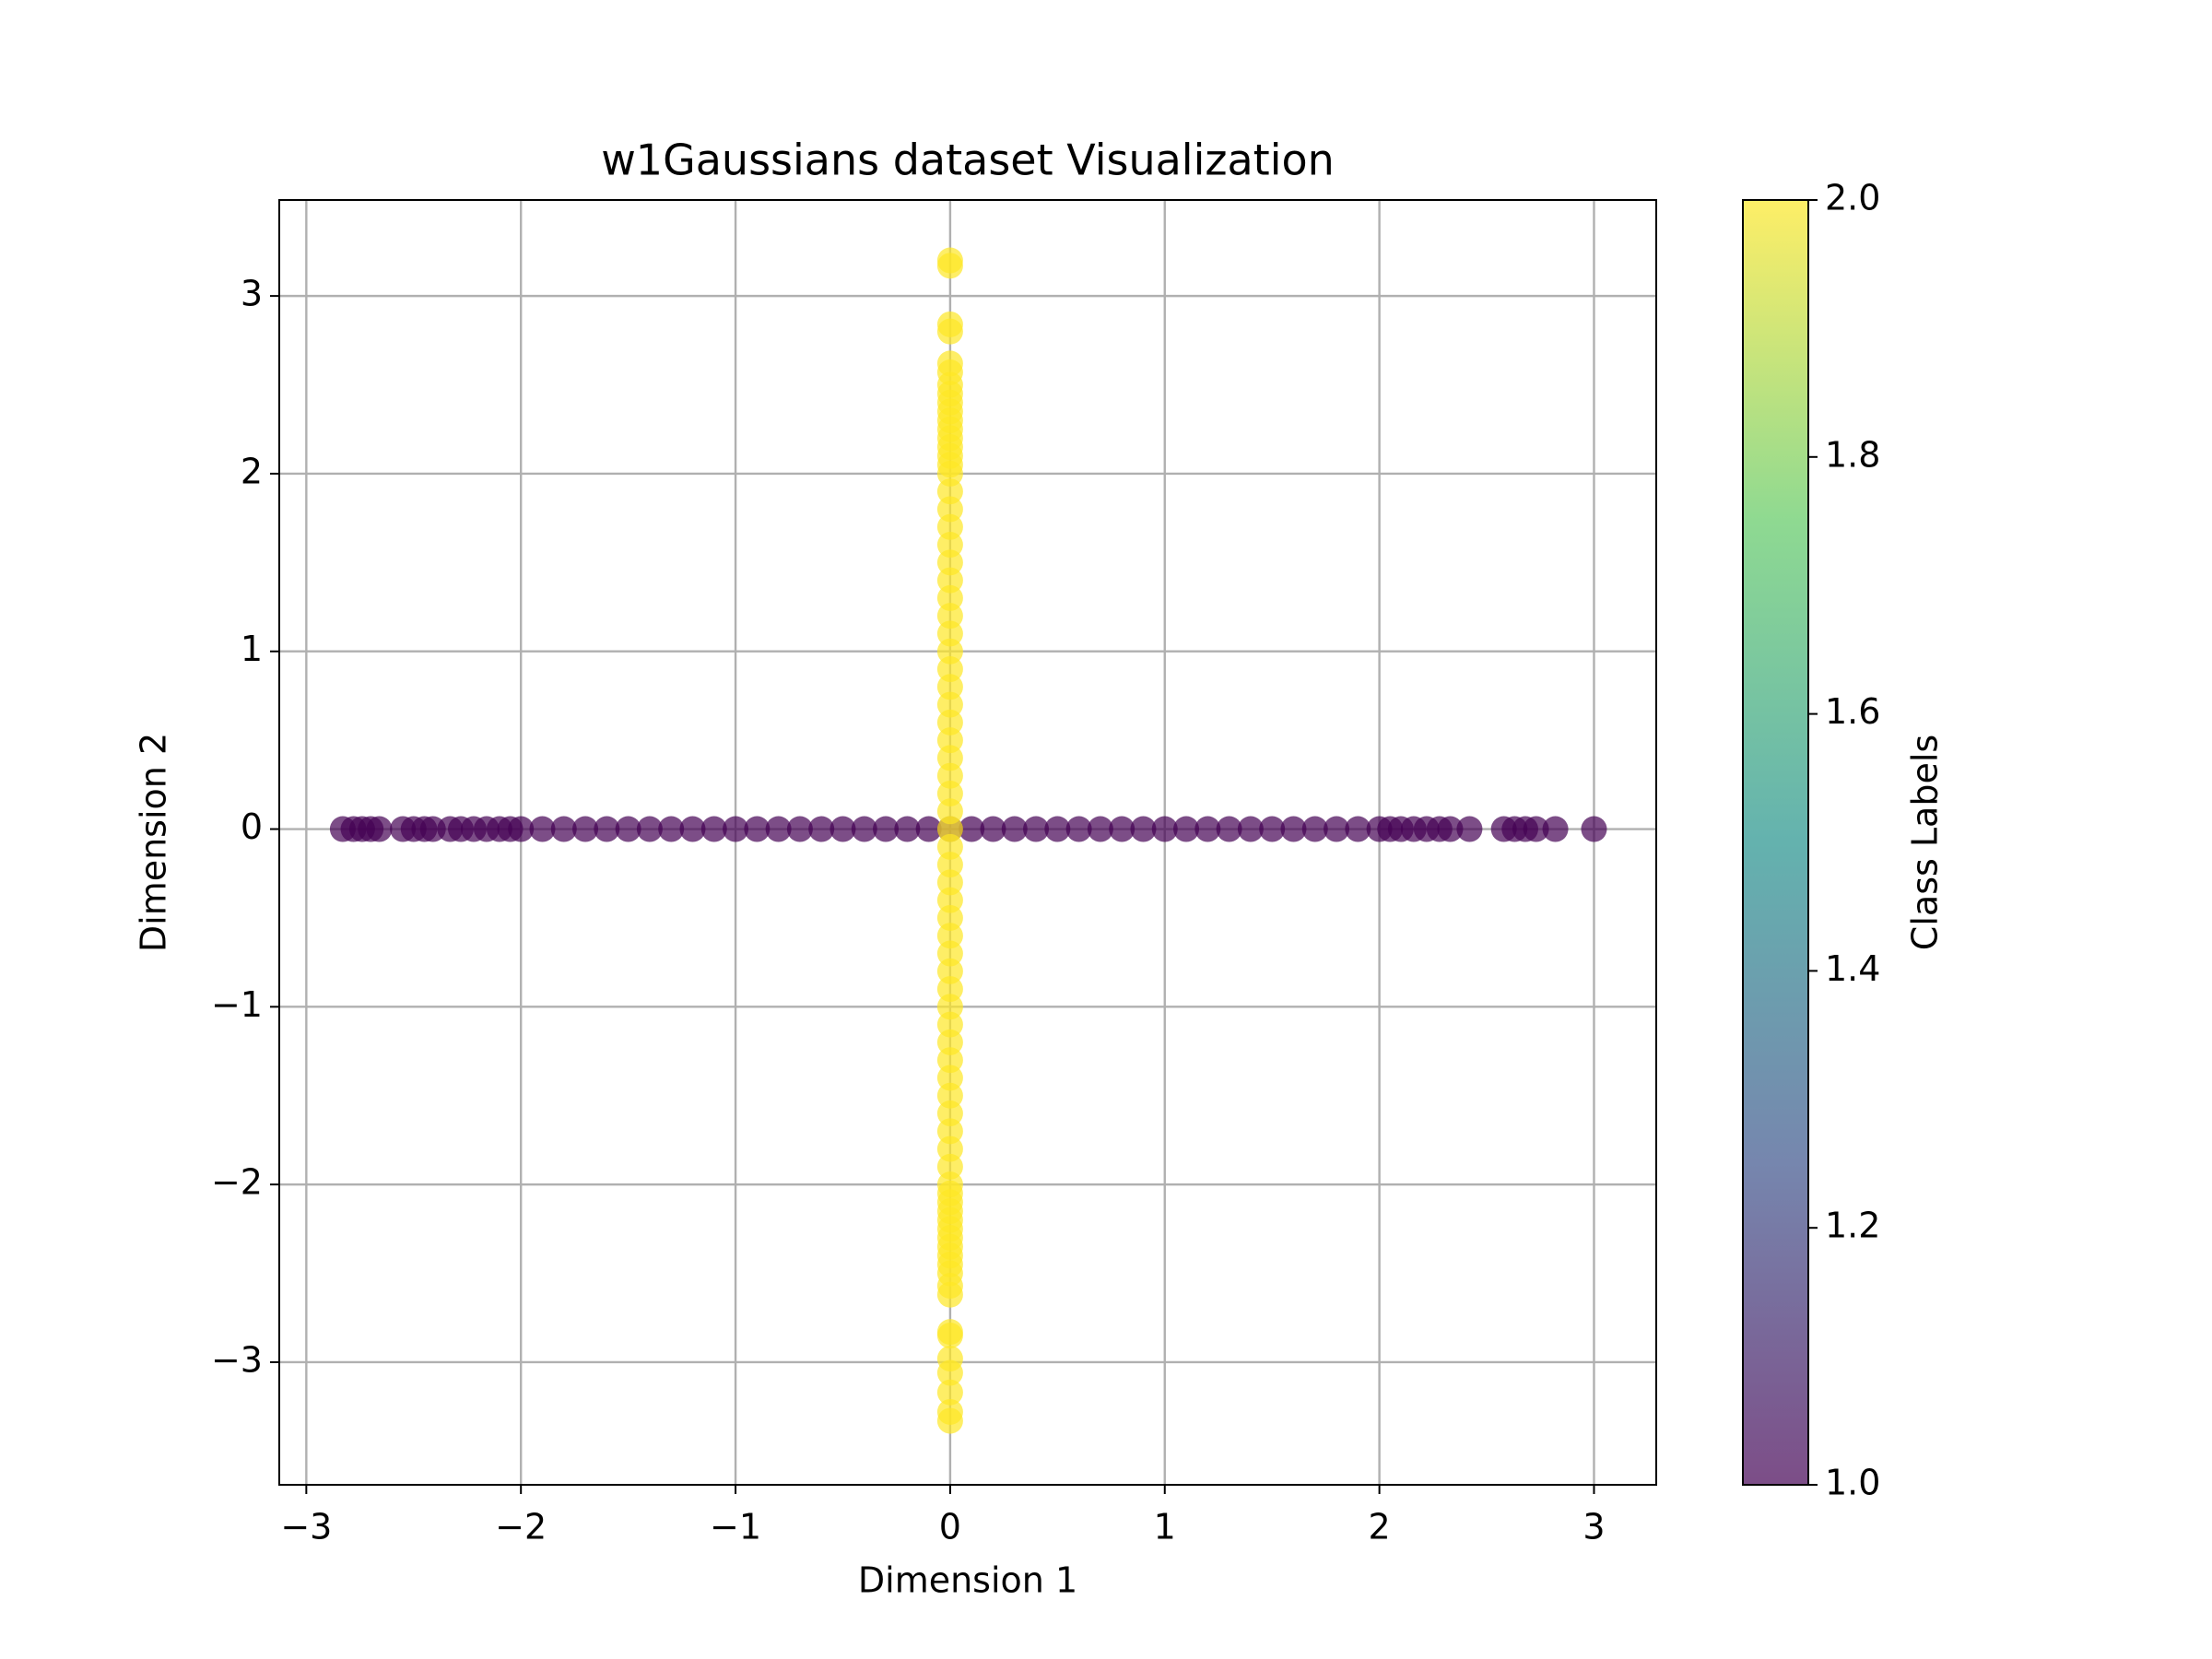 This screenshot has width=2212, height=1659. Describe the element at coordinates (1852, 454) in the screenshot. I see `colorbar-tick-label: 1.8` at that location.